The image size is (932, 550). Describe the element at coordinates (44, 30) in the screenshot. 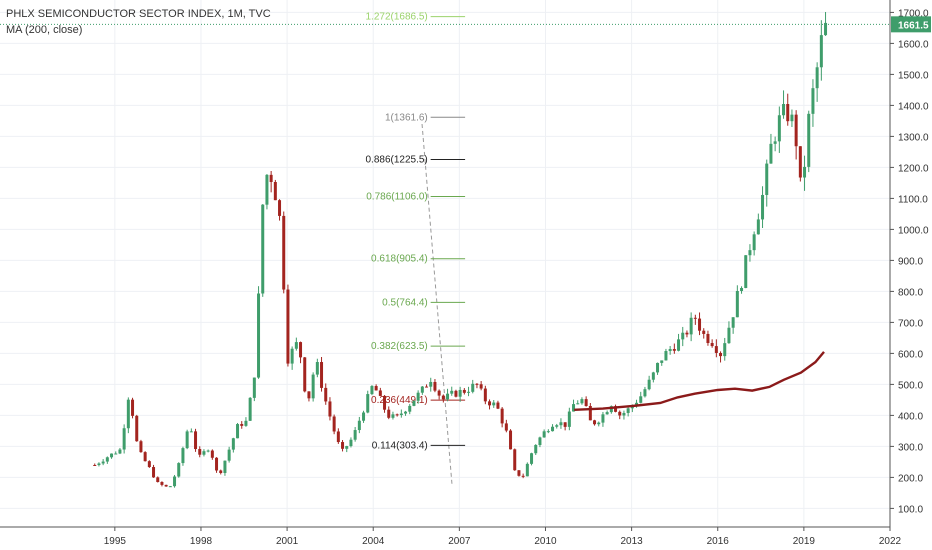

I see `indicator-label: MA (200, close)` at that location.